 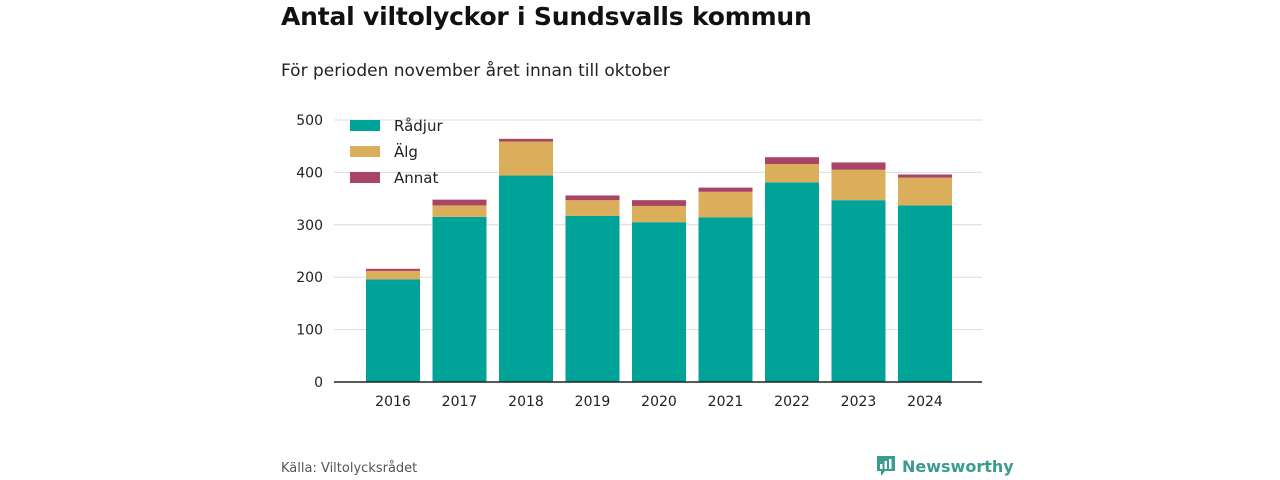 What do you see at coordinates (958, 466) in the screenshot?
I see `brand-name: Newsworthy` at bounding box center [958, 466].